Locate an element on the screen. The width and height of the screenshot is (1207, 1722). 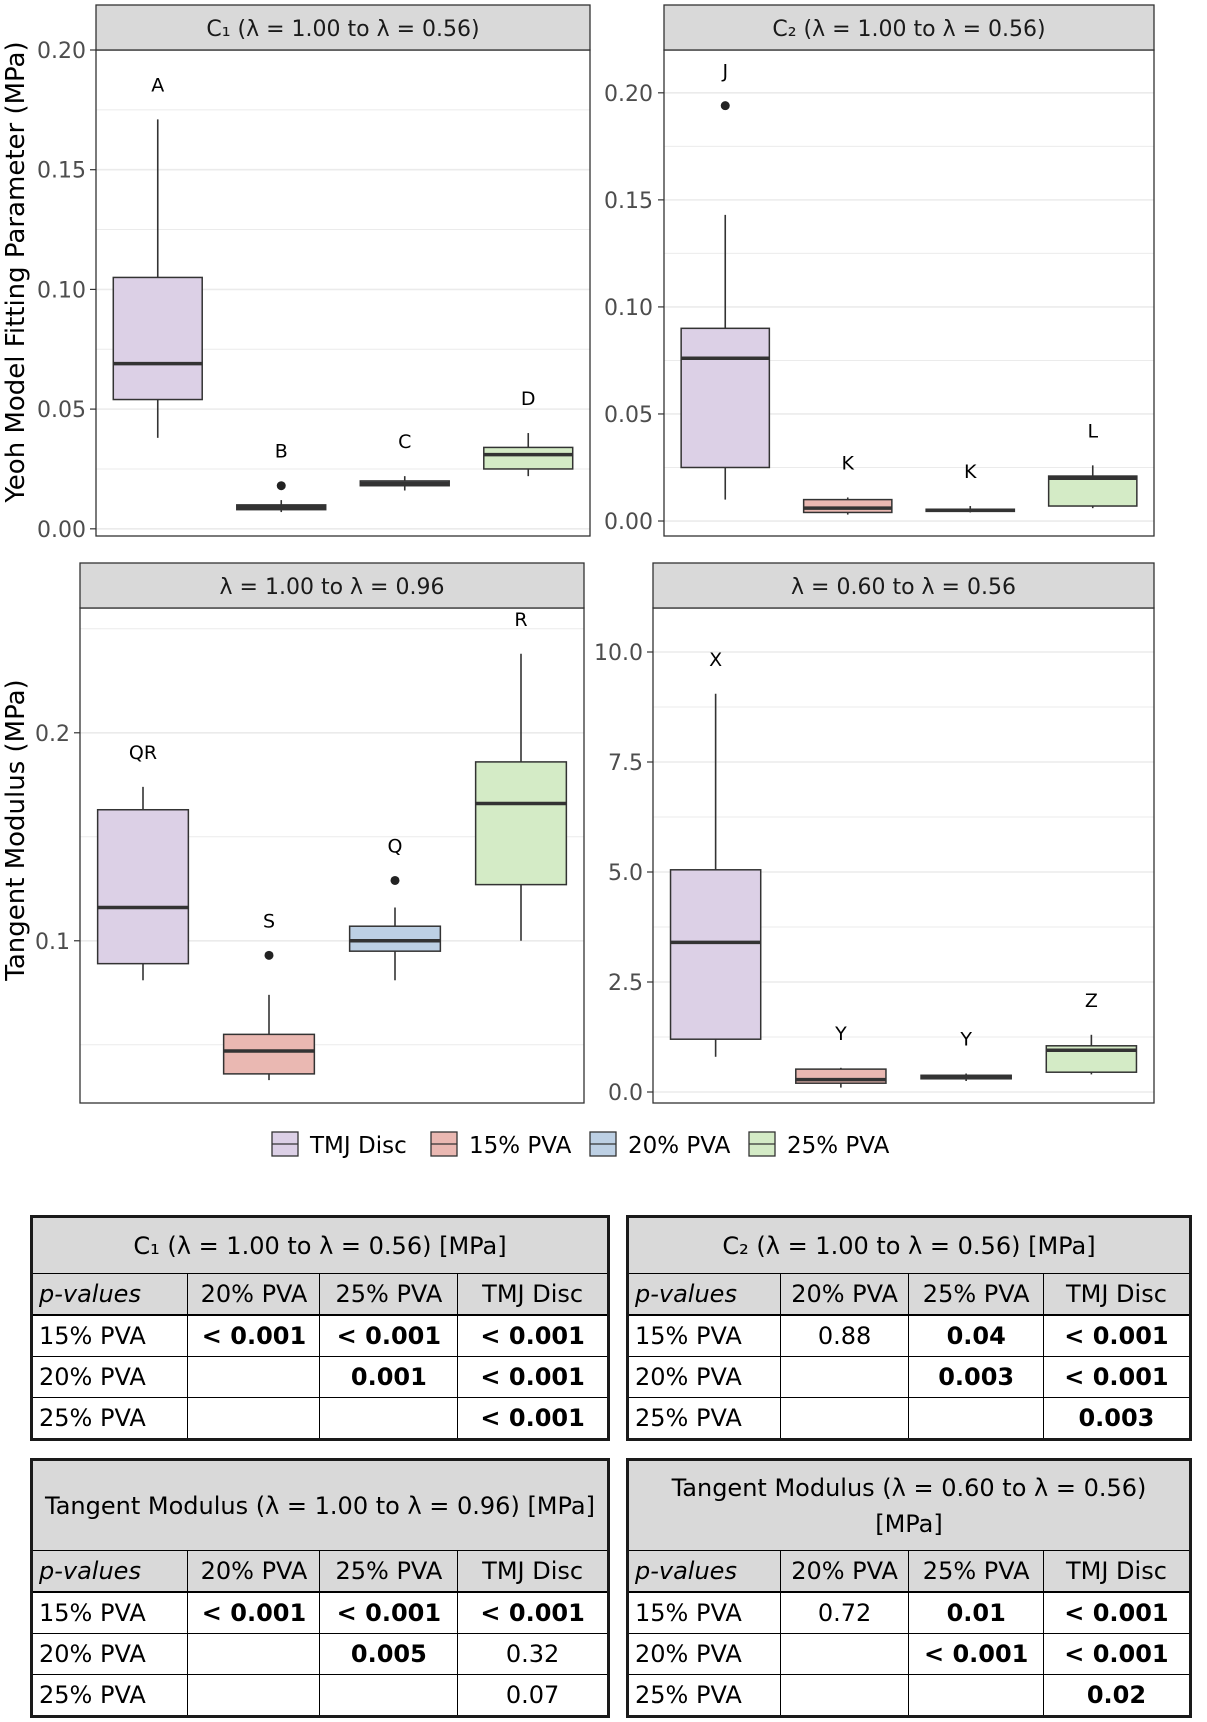
y-tick-label: 0.1 is located at coordinates (52, 942).